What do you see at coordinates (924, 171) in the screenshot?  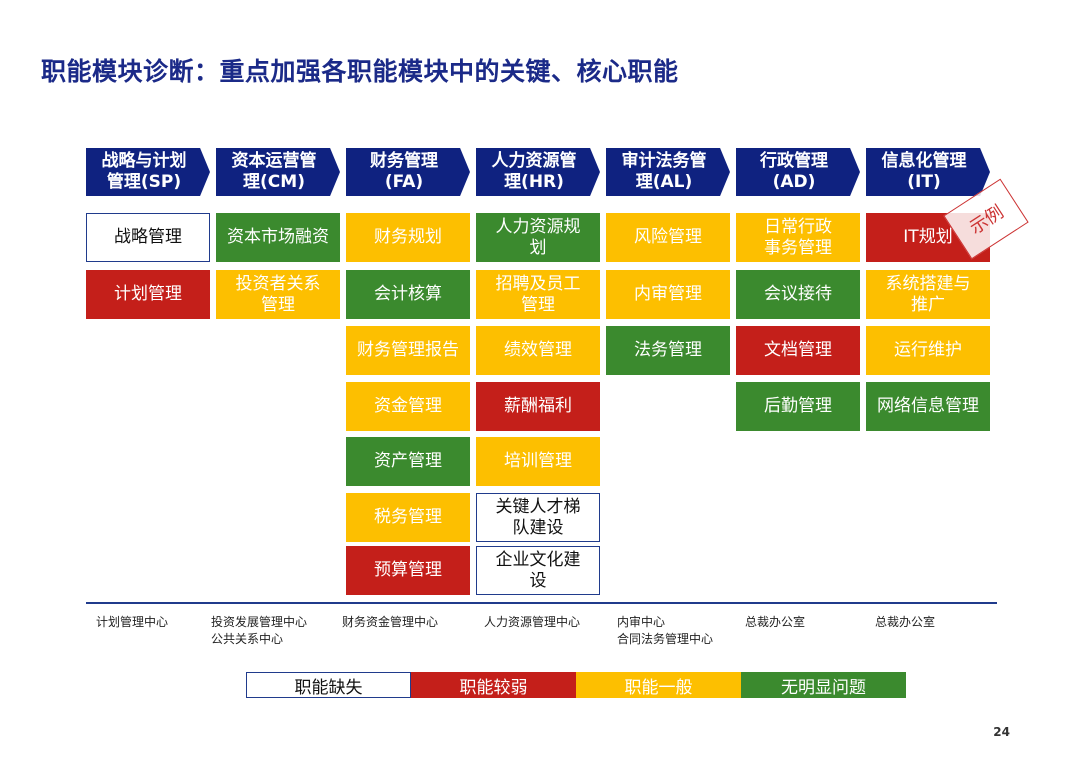 I see `column-header-label: 信息化管理 (IT)` at bounding box center [924, 171].